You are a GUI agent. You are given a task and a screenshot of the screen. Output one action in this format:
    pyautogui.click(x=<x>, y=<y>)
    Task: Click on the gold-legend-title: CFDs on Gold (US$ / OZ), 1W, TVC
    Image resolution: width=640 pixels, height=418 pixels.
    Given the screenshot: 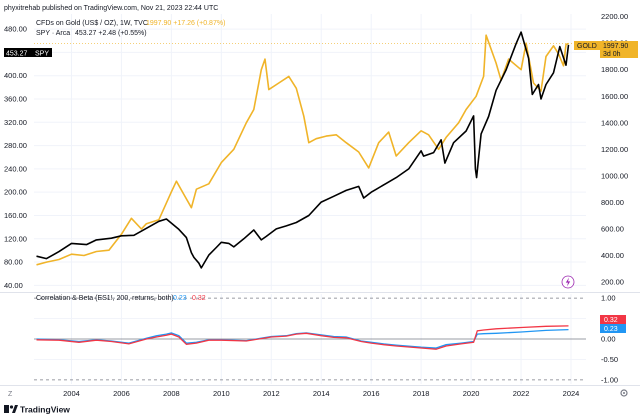 What is the action you would take?
    pyautogui.click(x=92, y=23)
    